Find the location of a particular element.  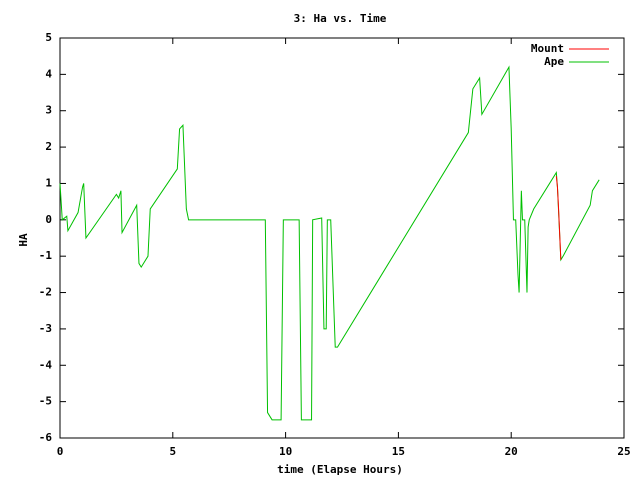

x-tick-label: 0 is located at coordinates (60, 451).